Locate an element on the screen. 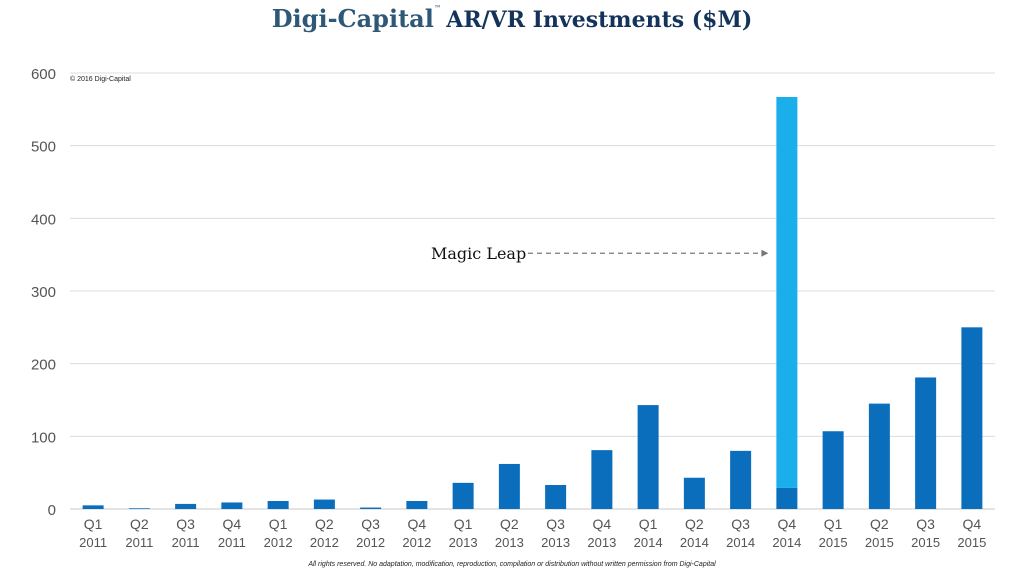 This screenshot has height=576, width=1024. annotation-magic-leap: Magic Leap is located at coordinates (478, 253).